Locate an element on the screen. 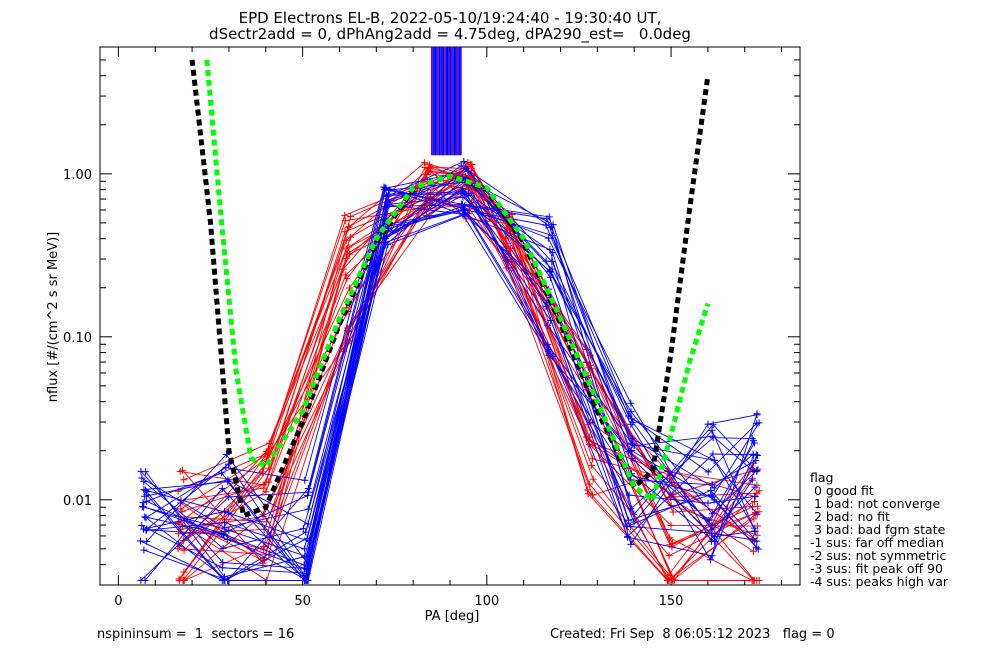 The width and height of the screenshot is (1000, 650). legend-item: 2 bad: no fit is located at coordinates (850, 516).